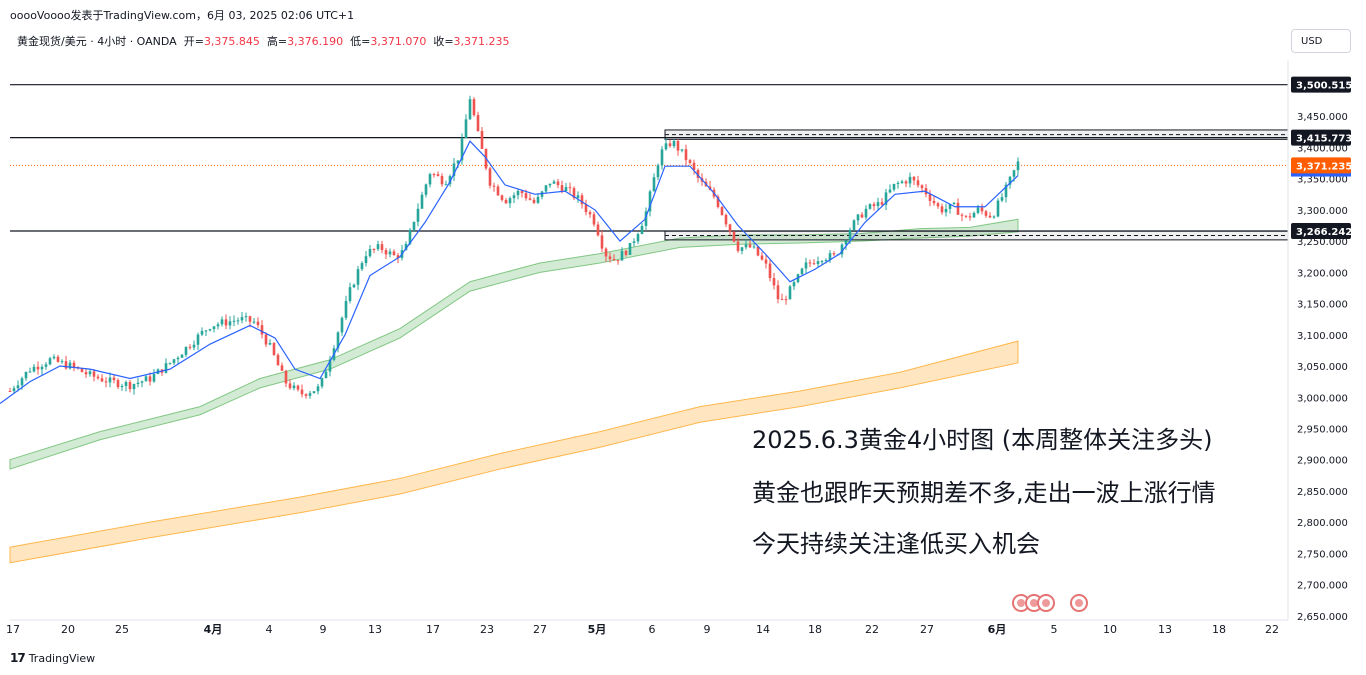  What do you see at coordinates (1219, 629) in the screenshot?
I see `x-tick-label: 18` at bounding box center [1219, 629].